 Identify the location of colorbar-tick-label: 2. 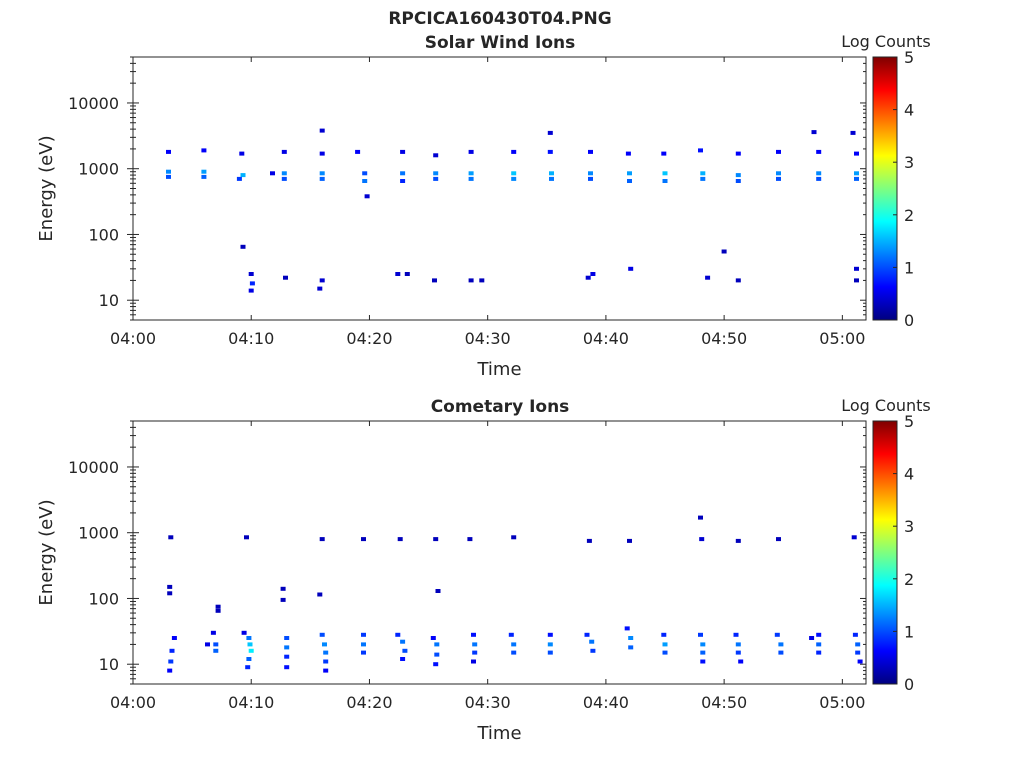
(909, 579).